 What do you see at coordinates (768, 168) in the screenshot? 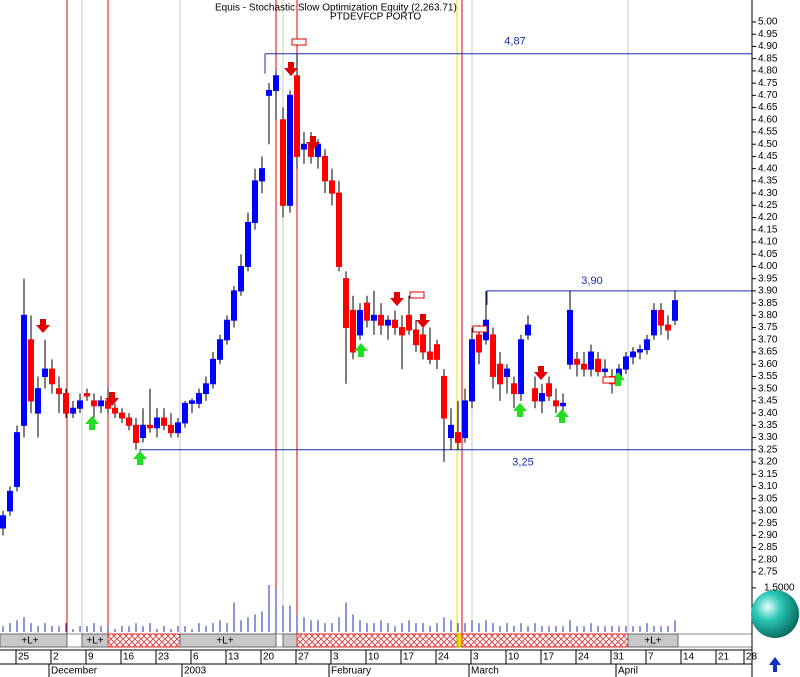
I see `y-tick-label: 4.40` at bounding box center [768, 168].